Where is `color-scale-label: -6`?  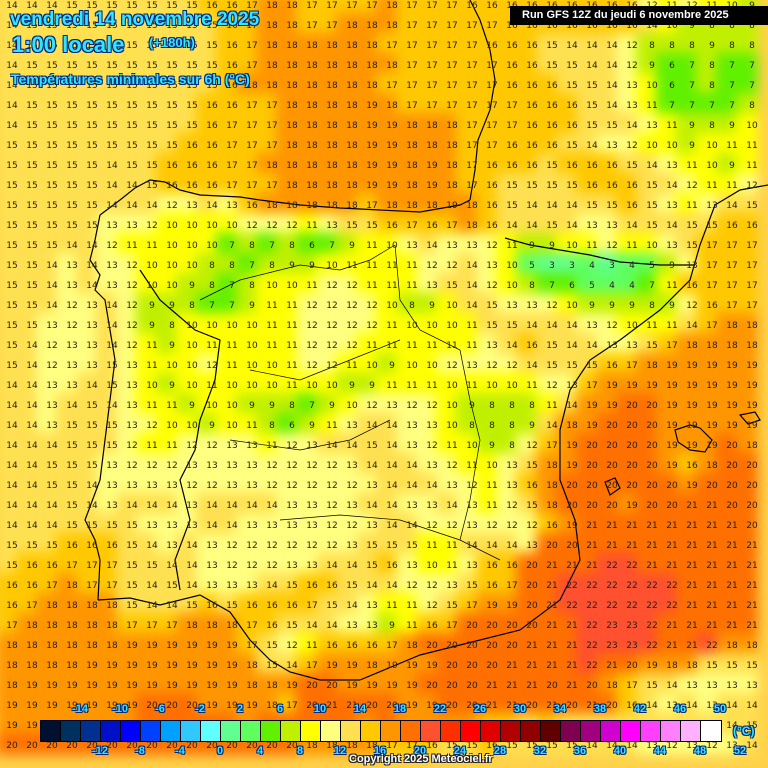
color-scale-label: -6 is located at coordinates (160, 709).